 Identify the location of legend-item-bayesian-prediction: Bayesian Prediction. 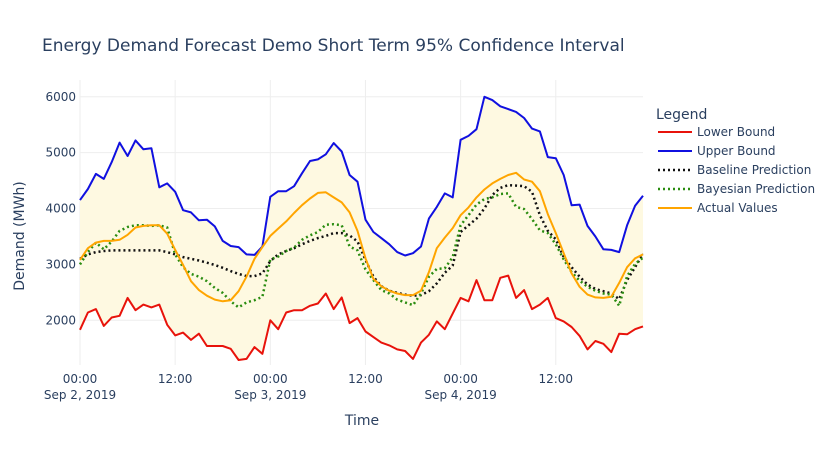
(736, 189).